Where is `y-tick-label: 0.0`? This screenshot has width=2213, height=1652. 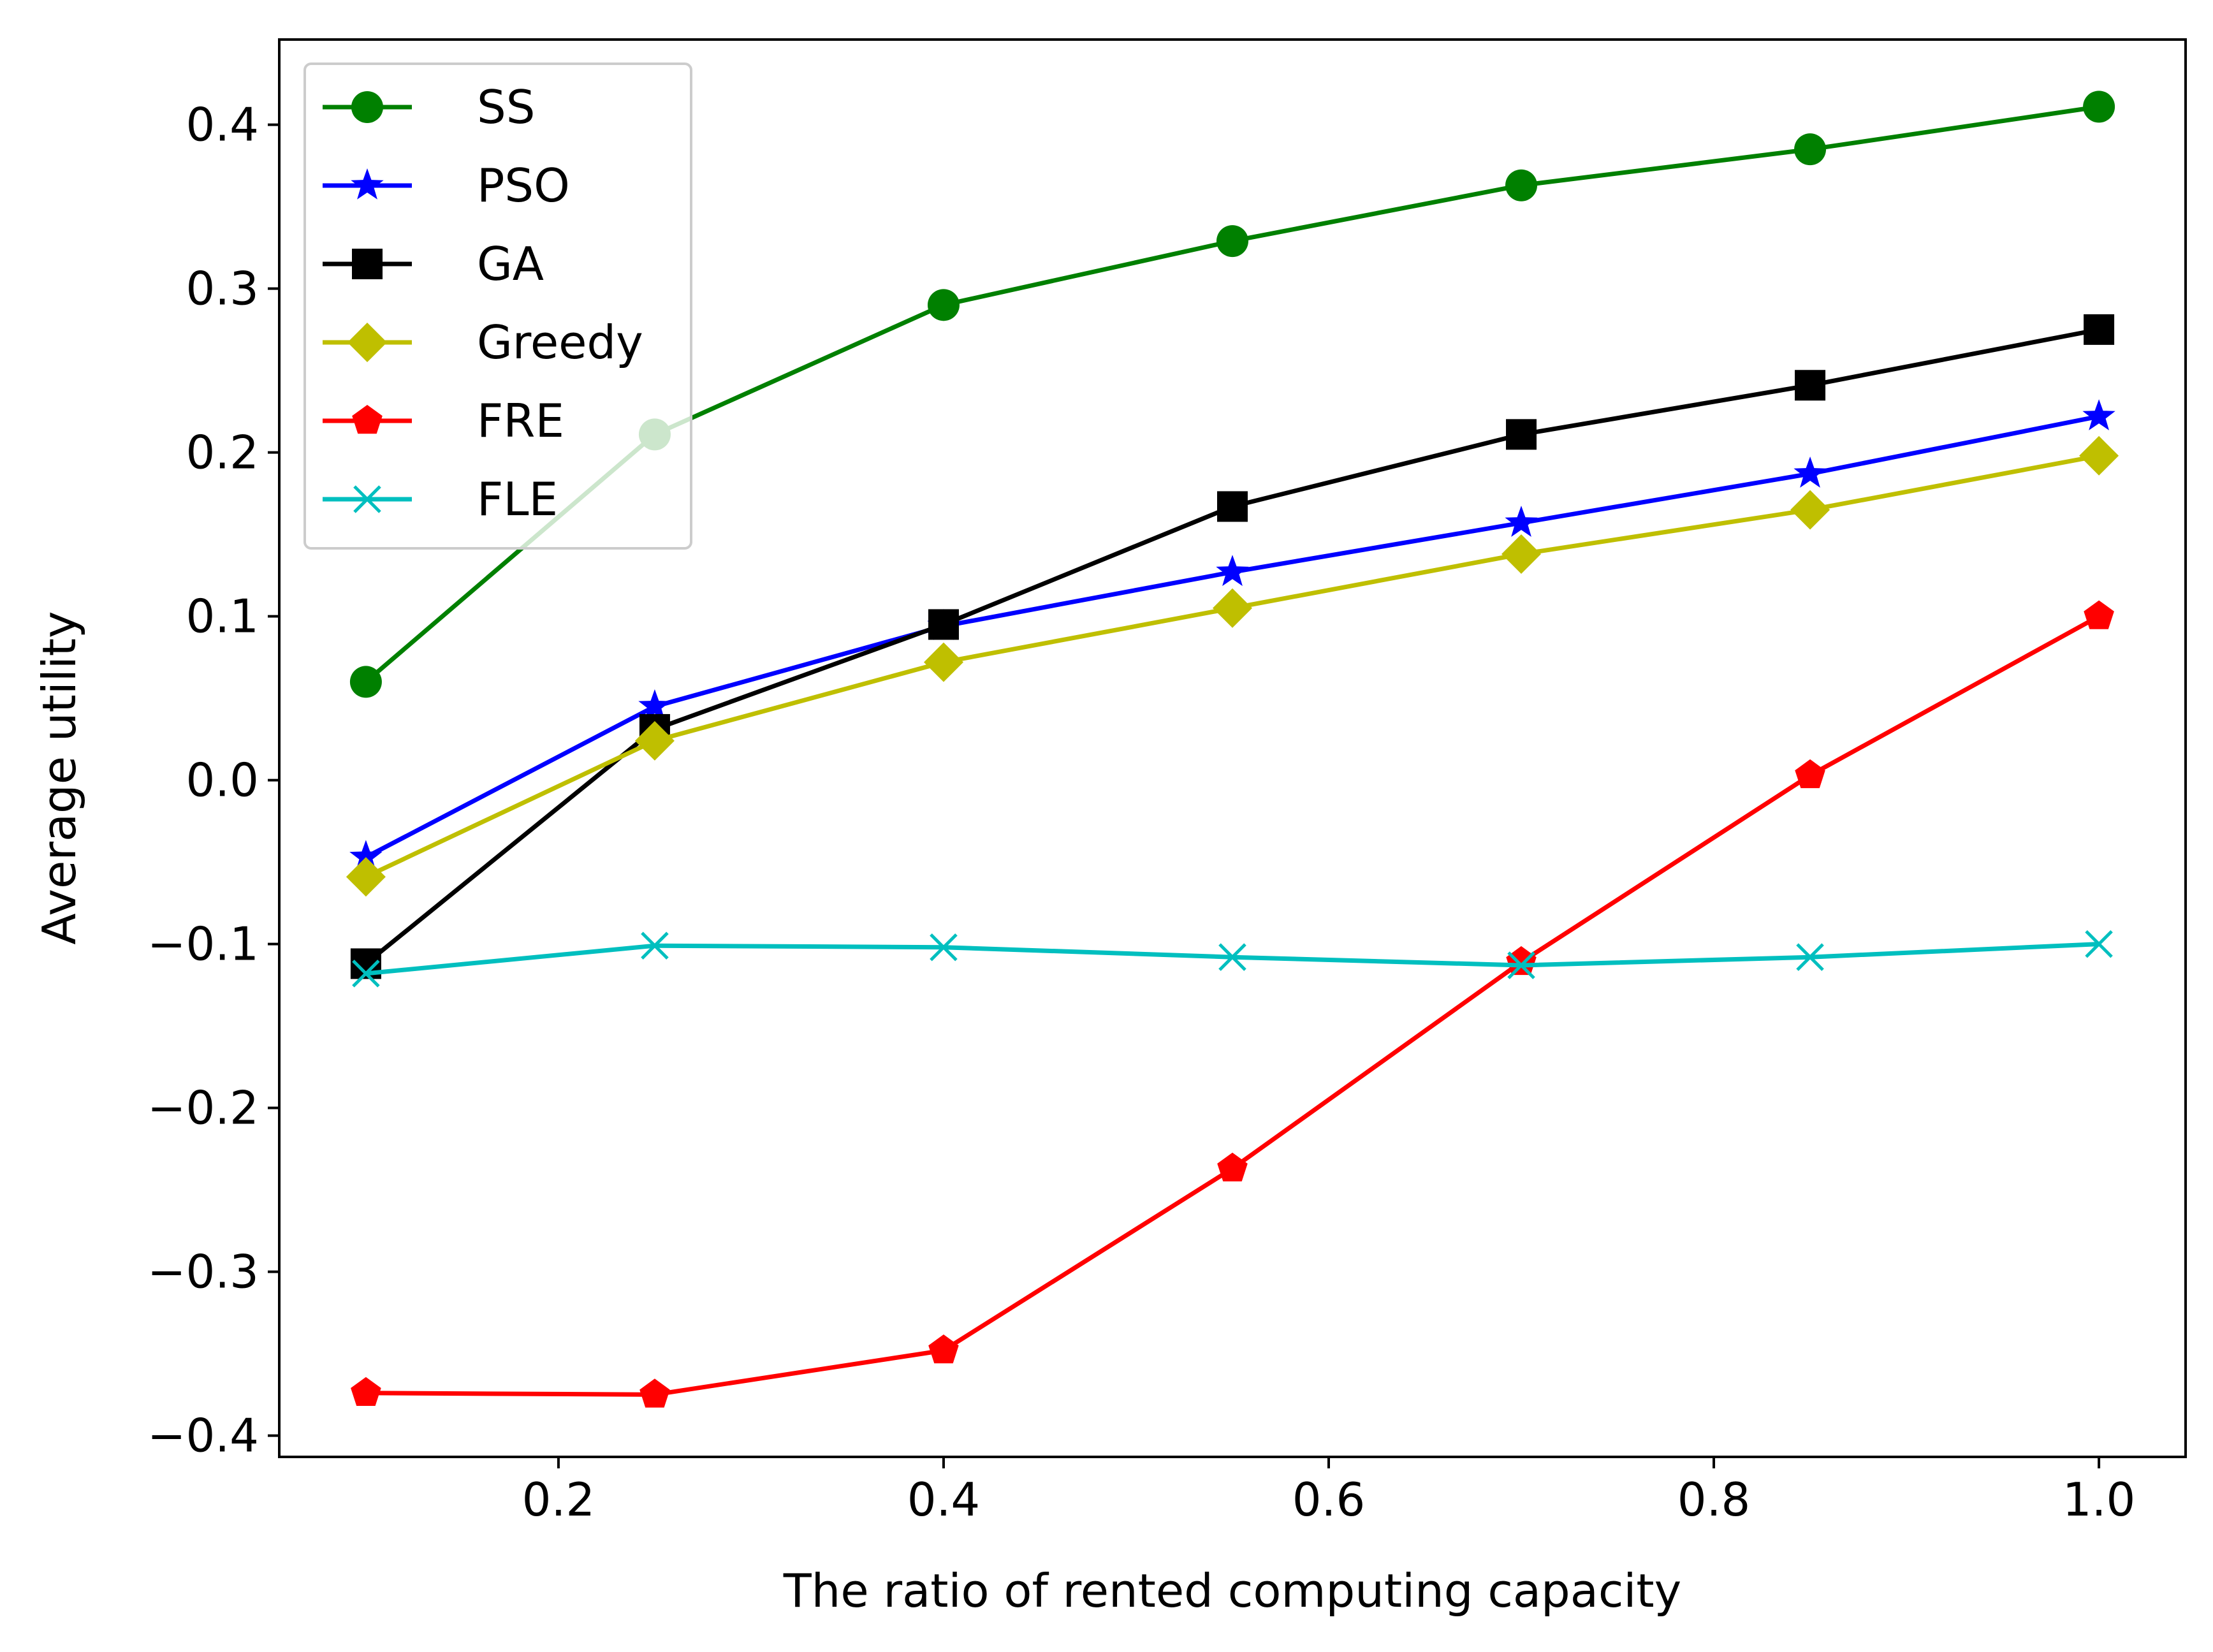
y-tick-label: 0.0 is located at coordinates (222, 781).